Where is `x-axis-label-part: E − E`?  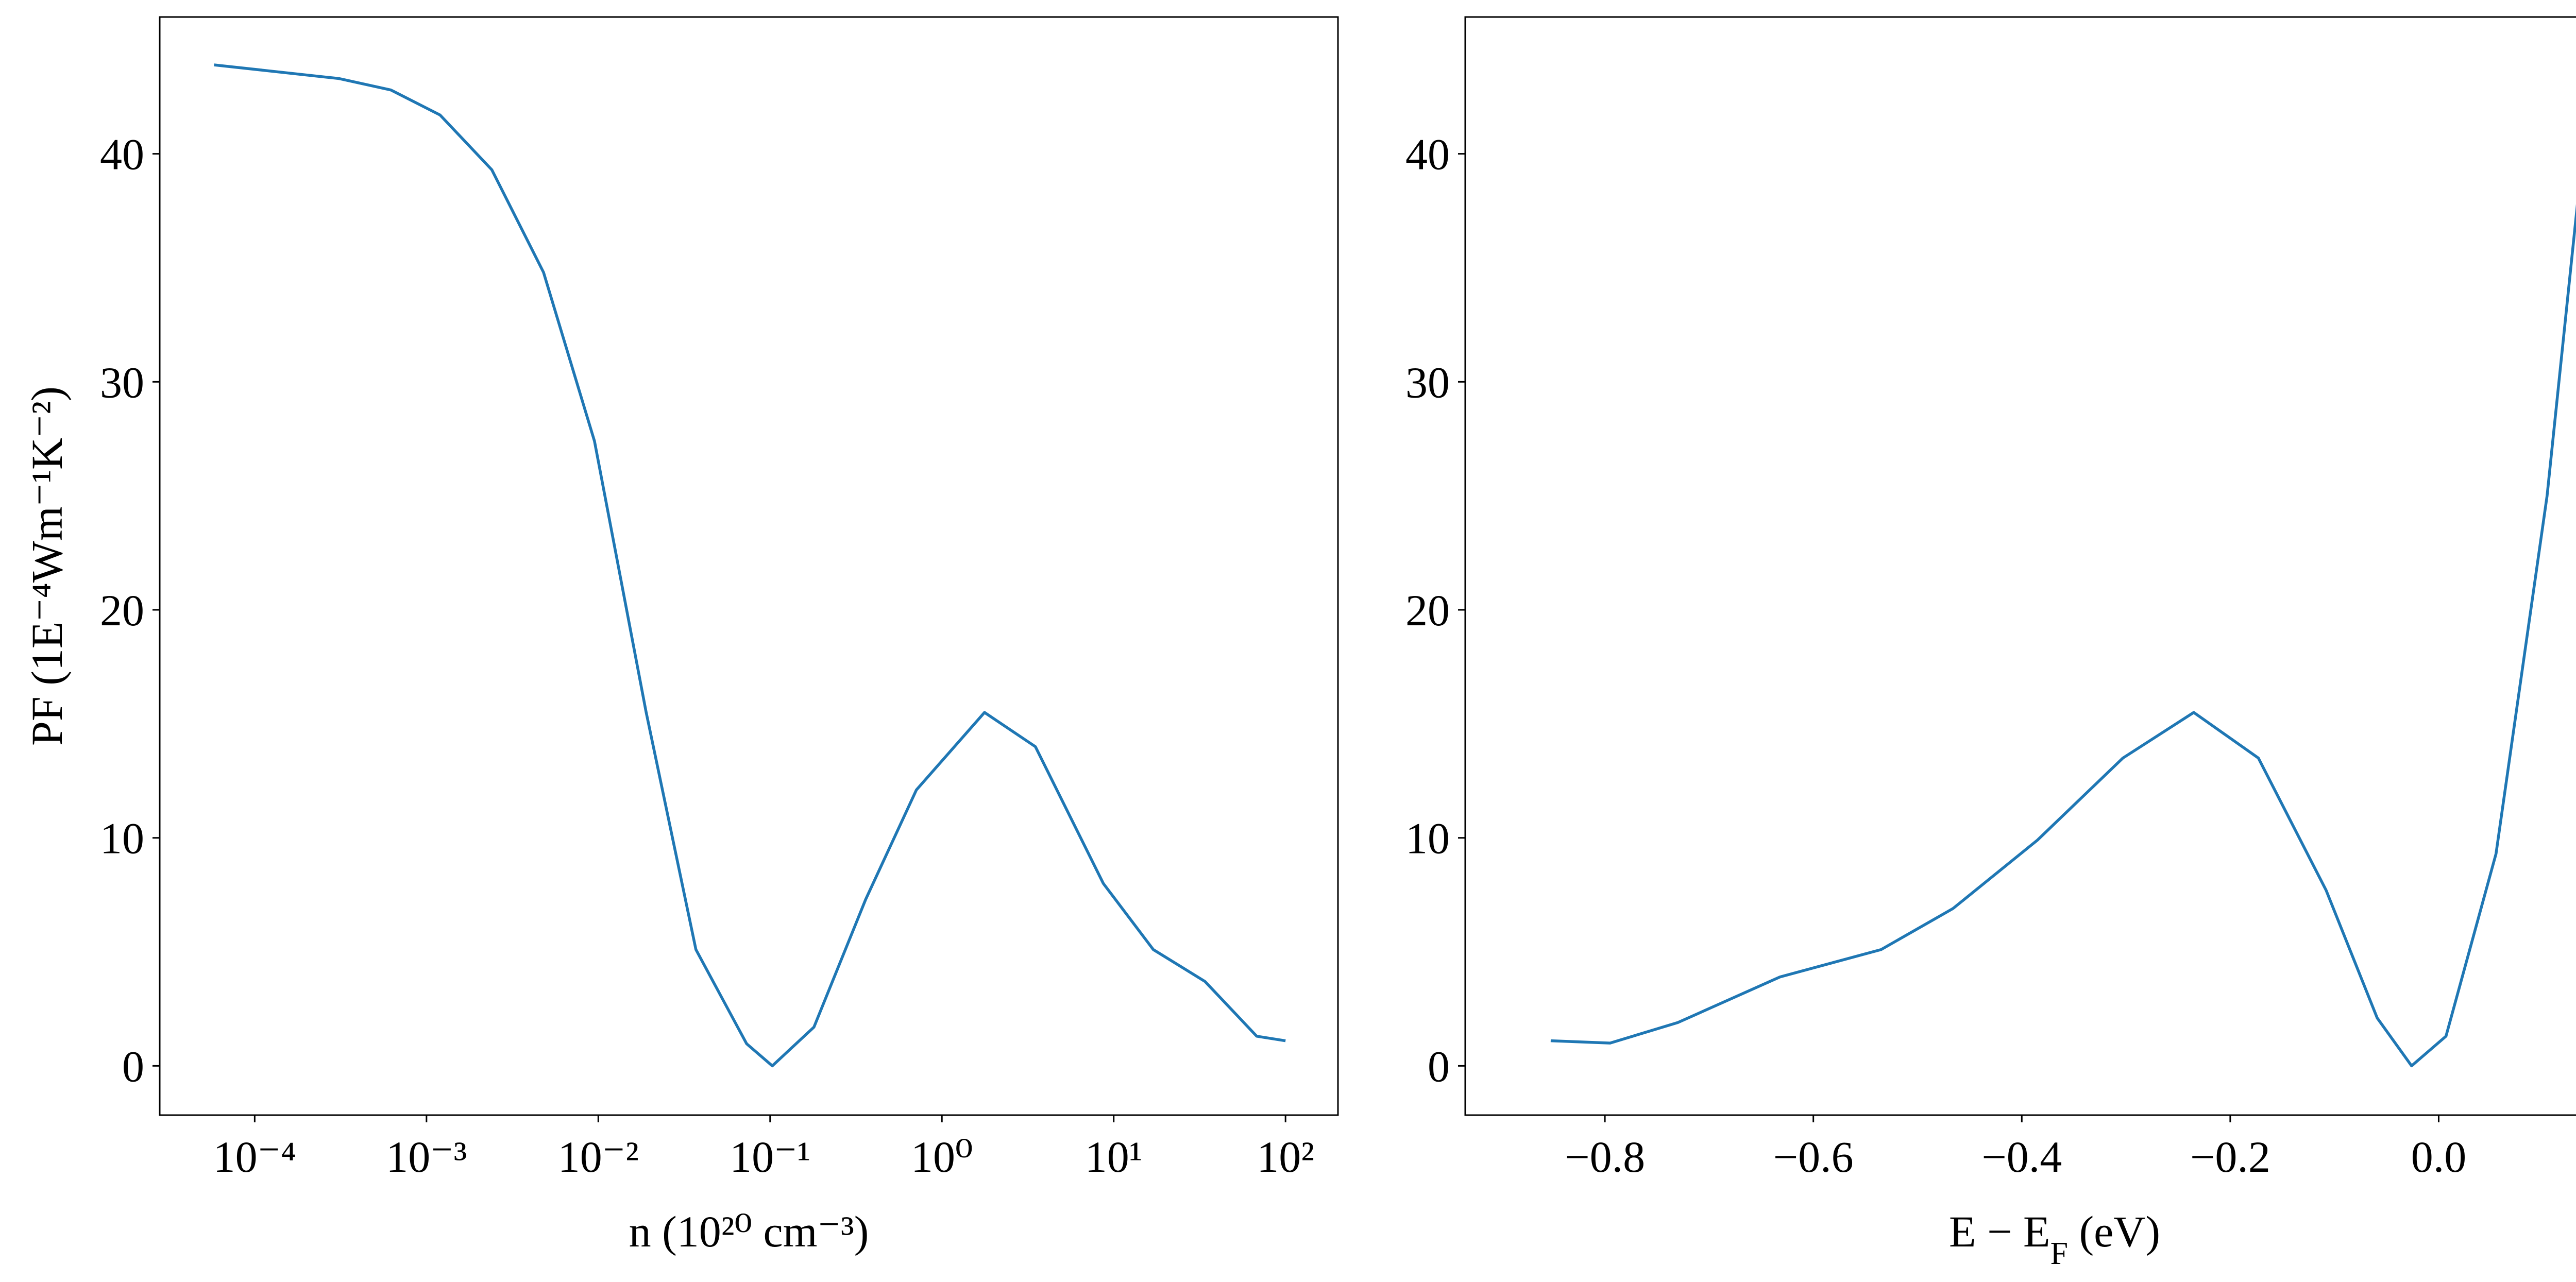 x-axis-label-part: E − E is located at coordinates (1999, 1231).